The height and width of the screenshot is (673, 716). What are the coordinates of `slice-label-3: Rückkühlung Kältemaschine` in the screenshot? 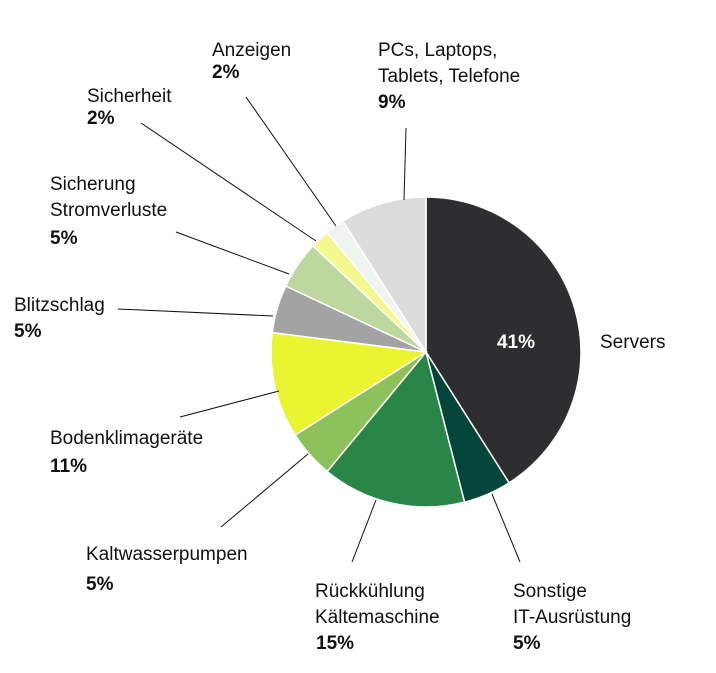 It's located at (377, 604).